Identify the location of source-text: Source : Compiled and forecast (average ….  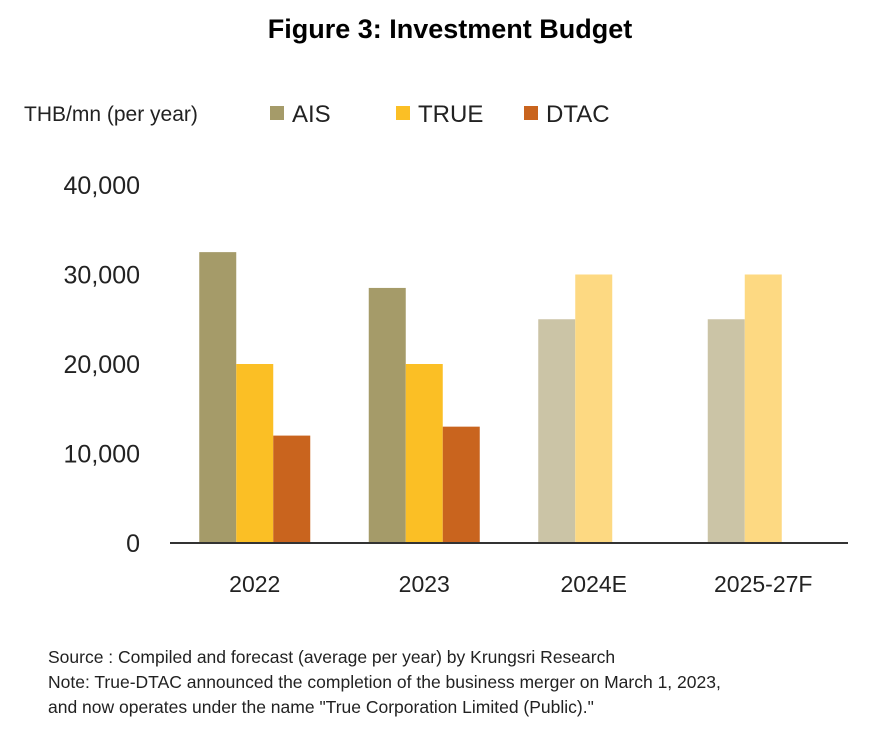
(332, 657).